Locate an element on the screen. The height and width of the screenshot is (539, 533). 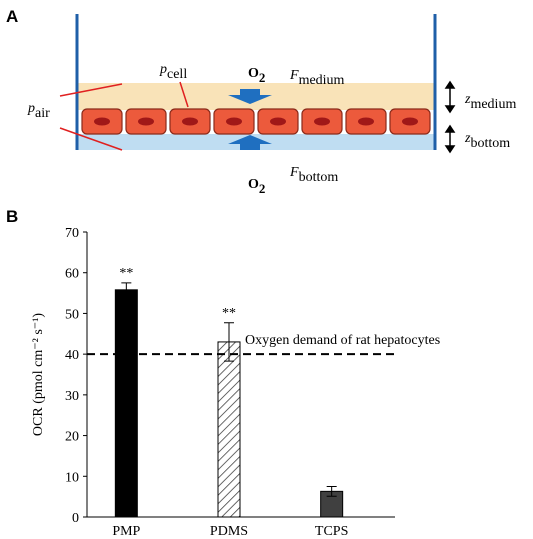
symbol-label: zmedium is located at coordinates (490, 102).